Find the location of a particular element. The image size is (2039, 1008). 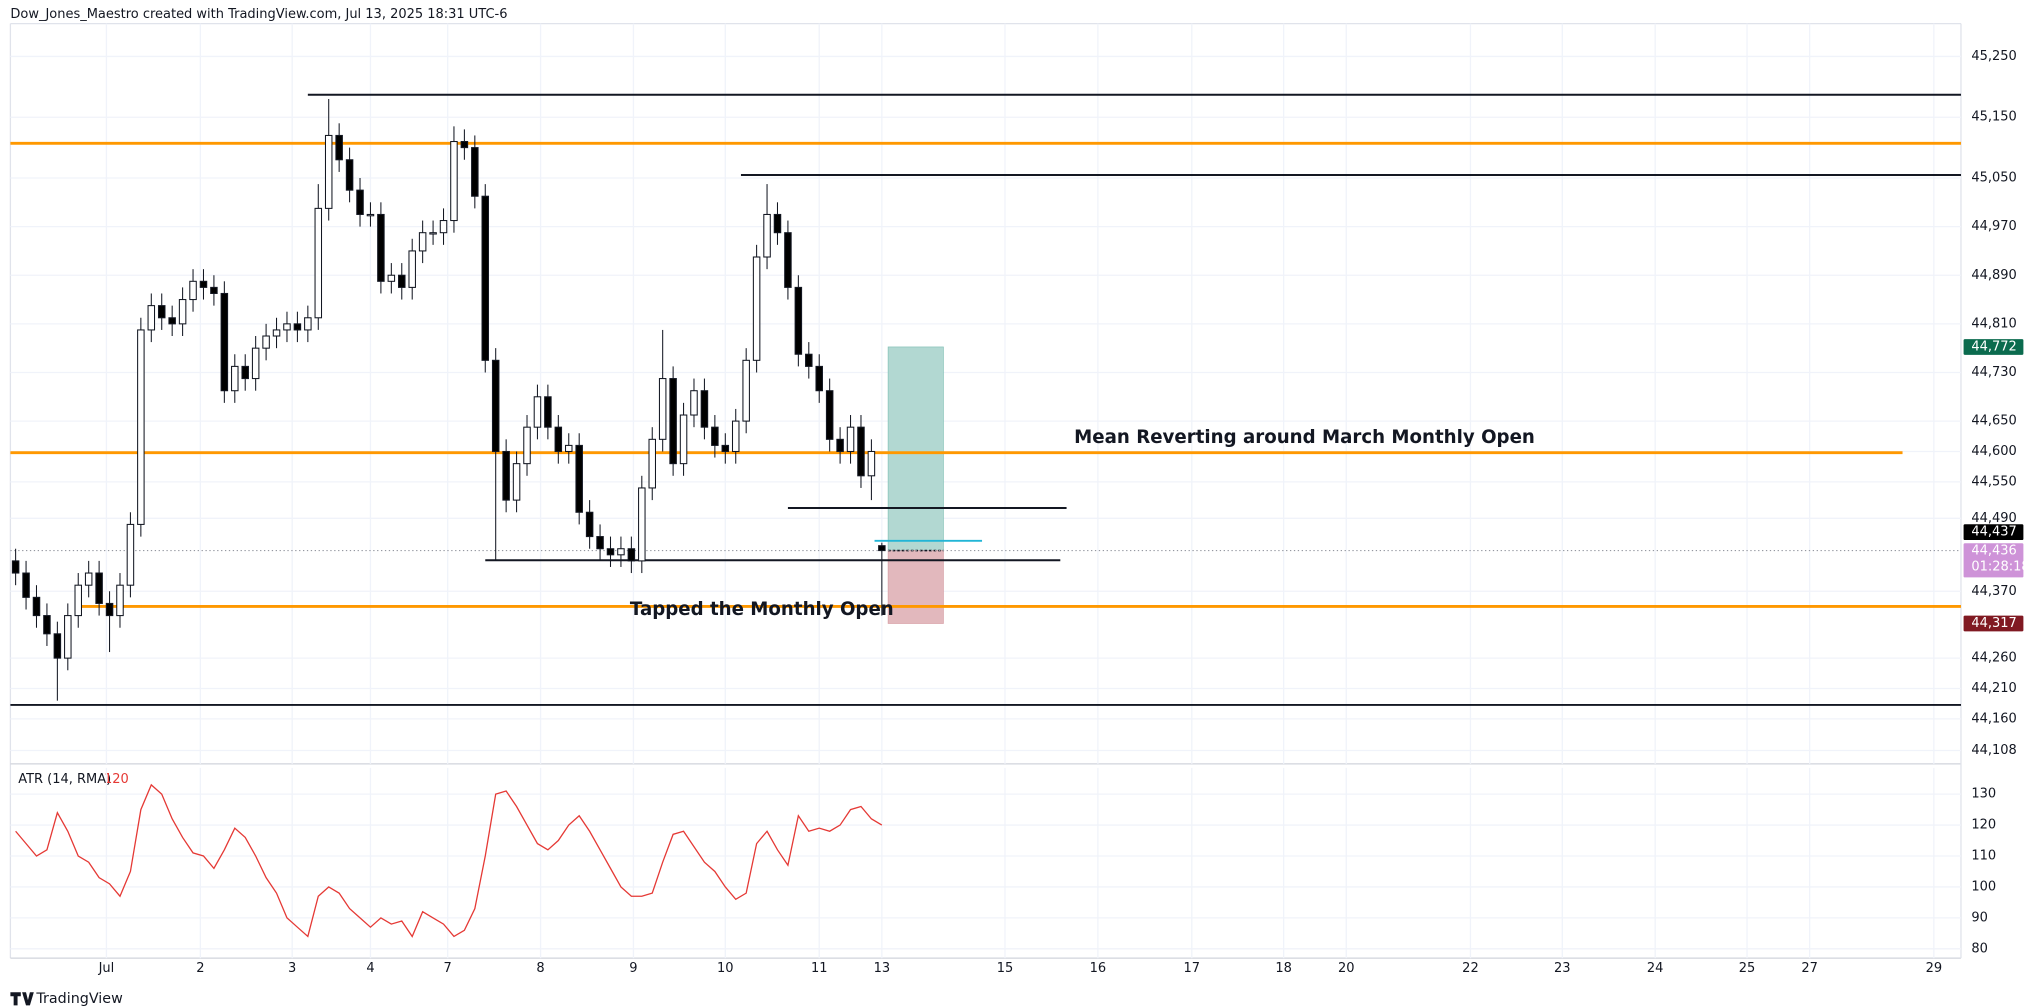

atr-legend: ATR (14, RMA) is located at coordinates (64, 779).